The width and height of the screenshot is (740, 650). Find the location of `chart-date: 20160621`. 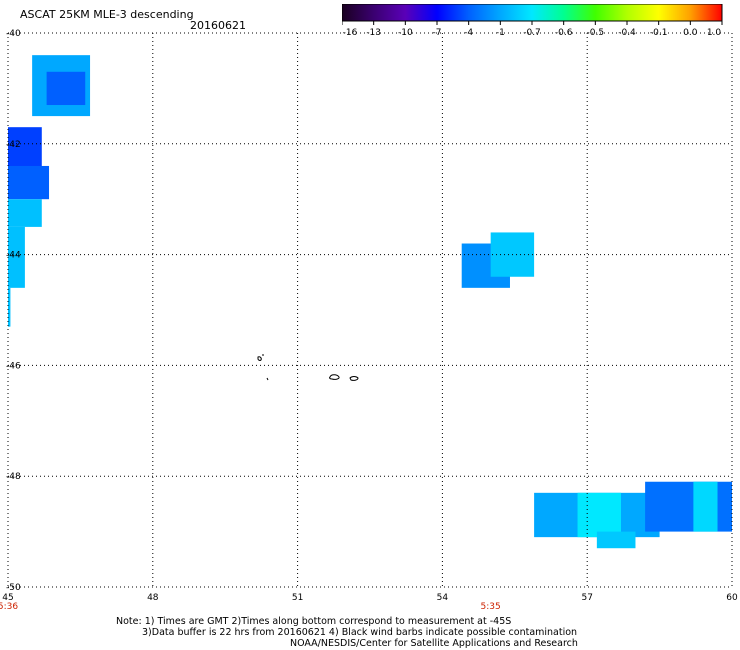

chart-date: 20160621 is located at coordinates (218, 25).